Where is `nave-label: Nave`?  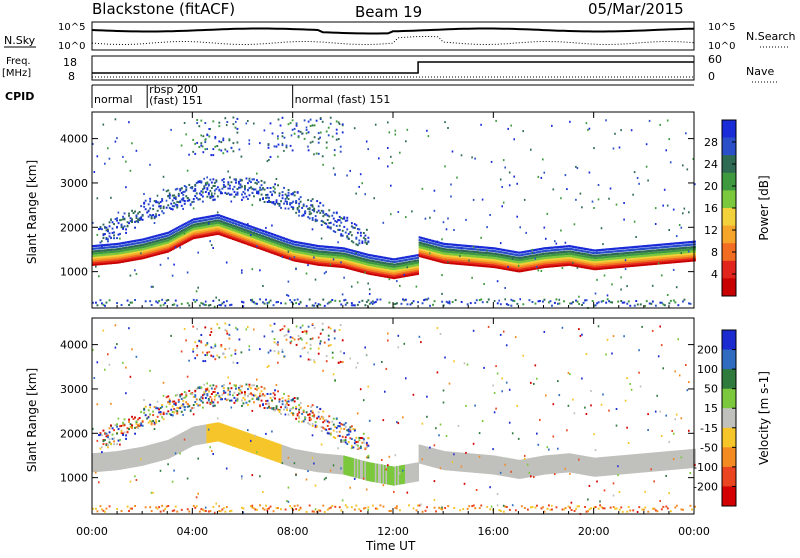 nave-label: Nave is located at coordinates (760, 71).